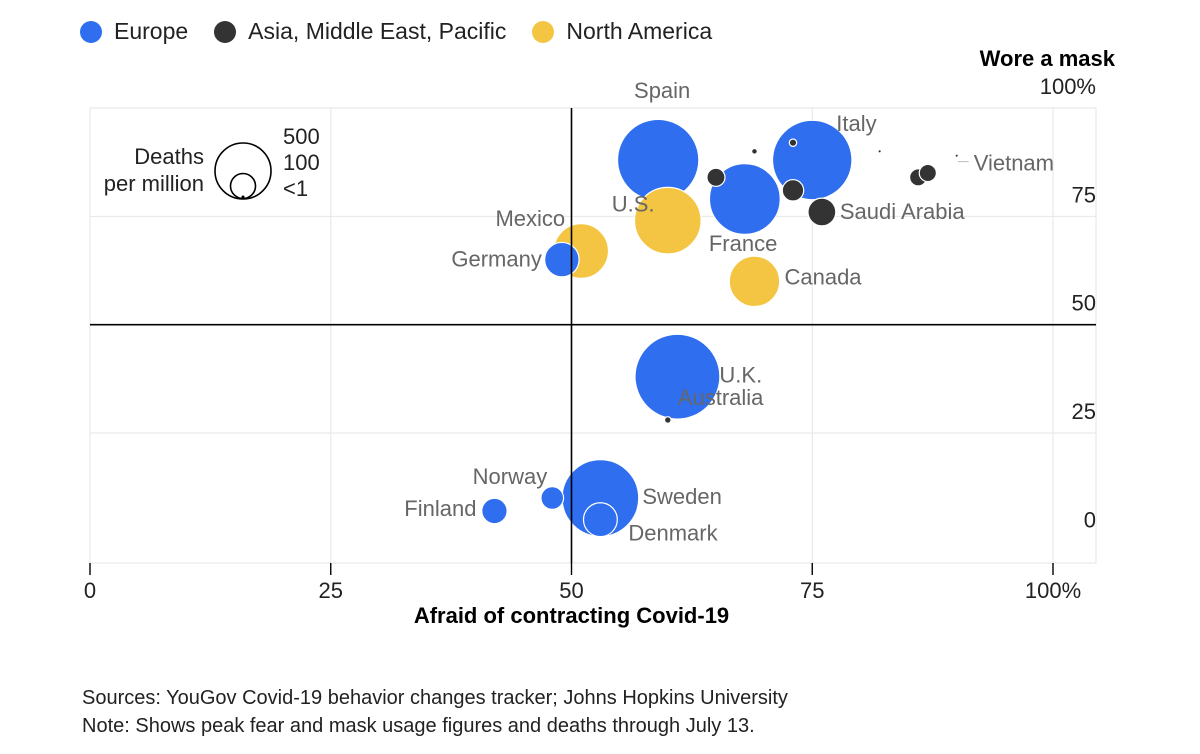 This screenshot has height=754, width=1200. Describe the element at coordinates (903, 211) in the screenshot. I see `point-label-saudi-arabia: Saudi Arabia` at that location.